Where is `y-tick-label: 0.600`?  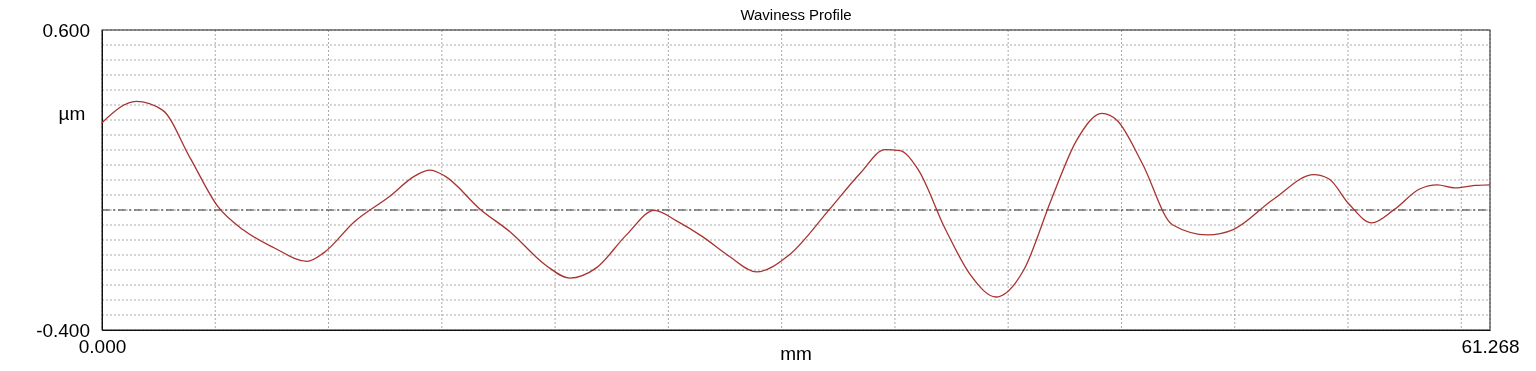 y-tick-label: 0.600 is located at coordinates (66, 30).